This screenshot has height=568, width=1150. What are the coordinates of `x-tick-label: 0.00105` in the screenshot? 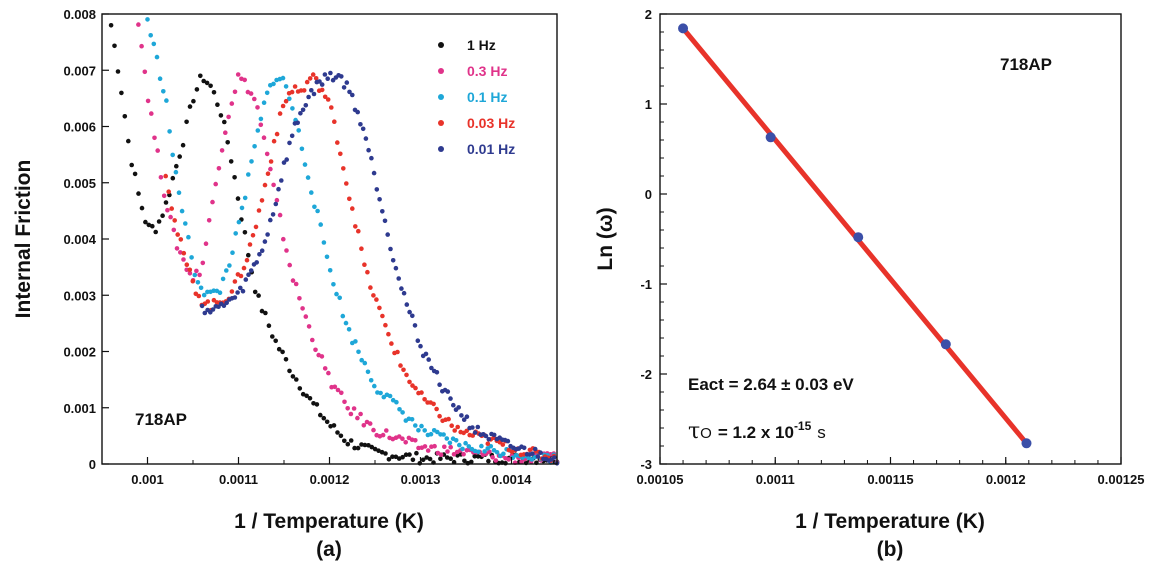 It's located at (660, 479).